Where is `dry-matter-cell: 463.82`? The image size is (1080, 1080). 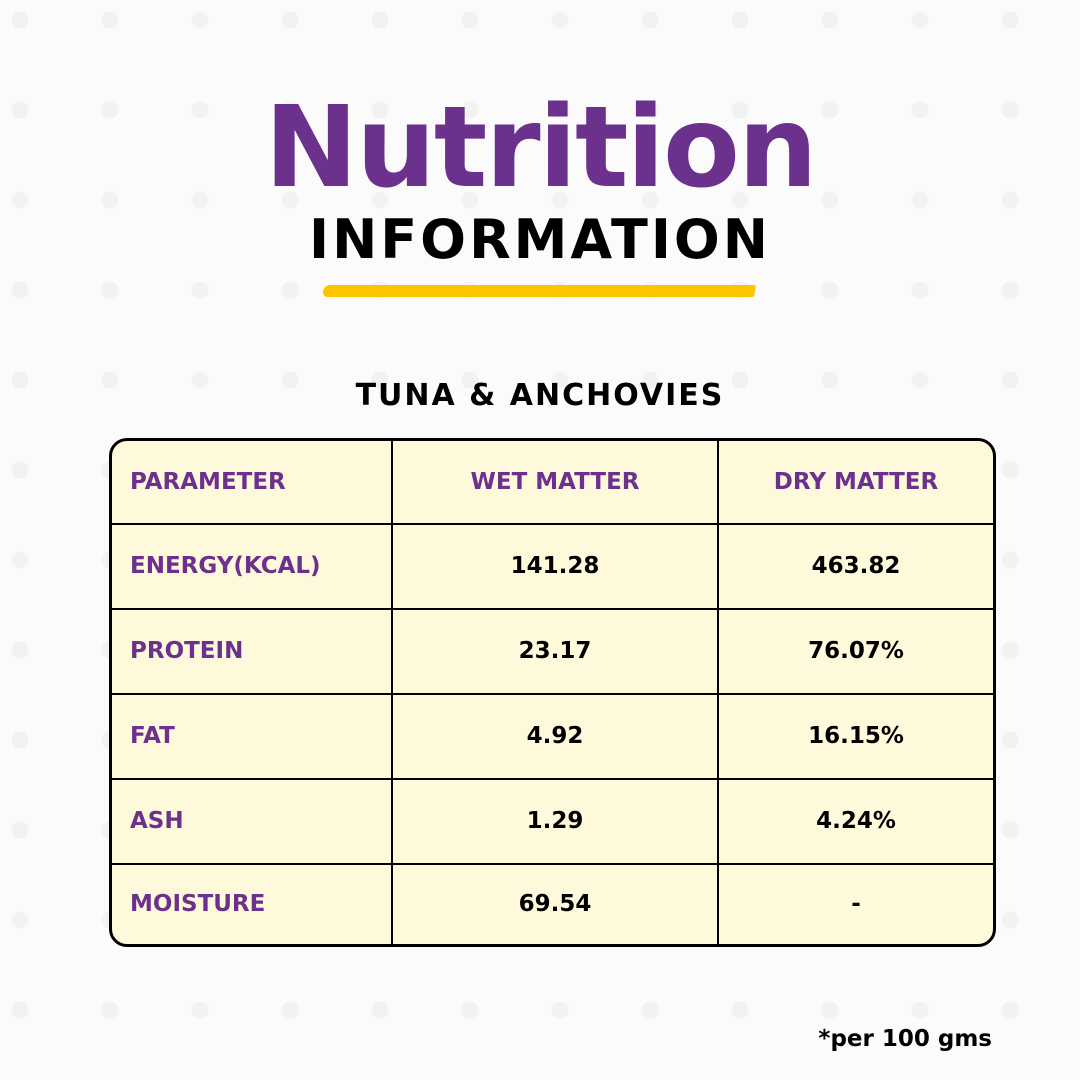 dry-matter-cell: 463.82 is located at coordinates (856, 567).